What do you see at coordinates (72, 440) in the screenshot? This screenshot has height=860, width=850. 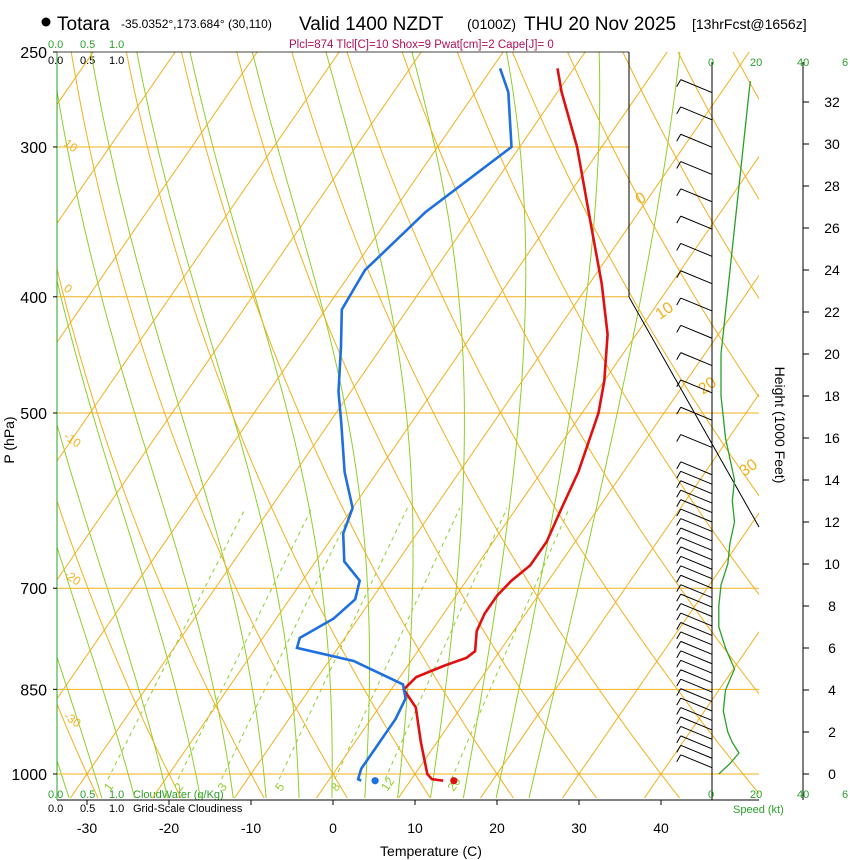 I see `isotherm-label: -10` at bounding box center [72, 440].